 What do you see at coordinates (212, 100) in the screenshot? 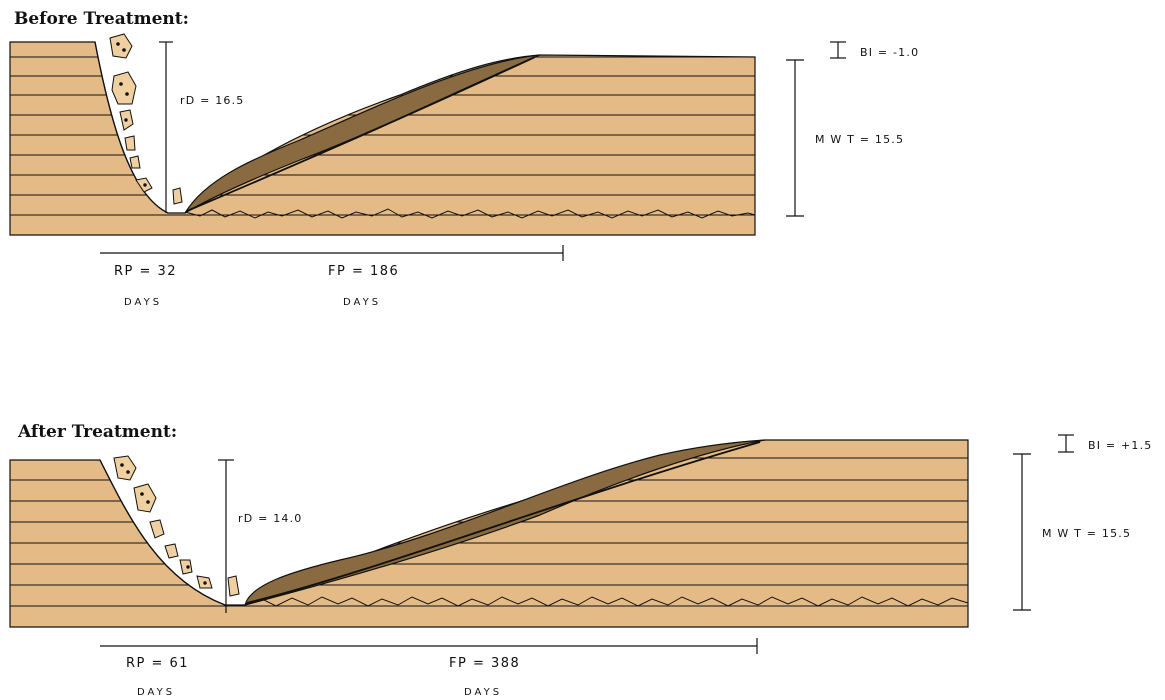
I see `rd-label: rD = 16.5` at bounding box center [212, 100].